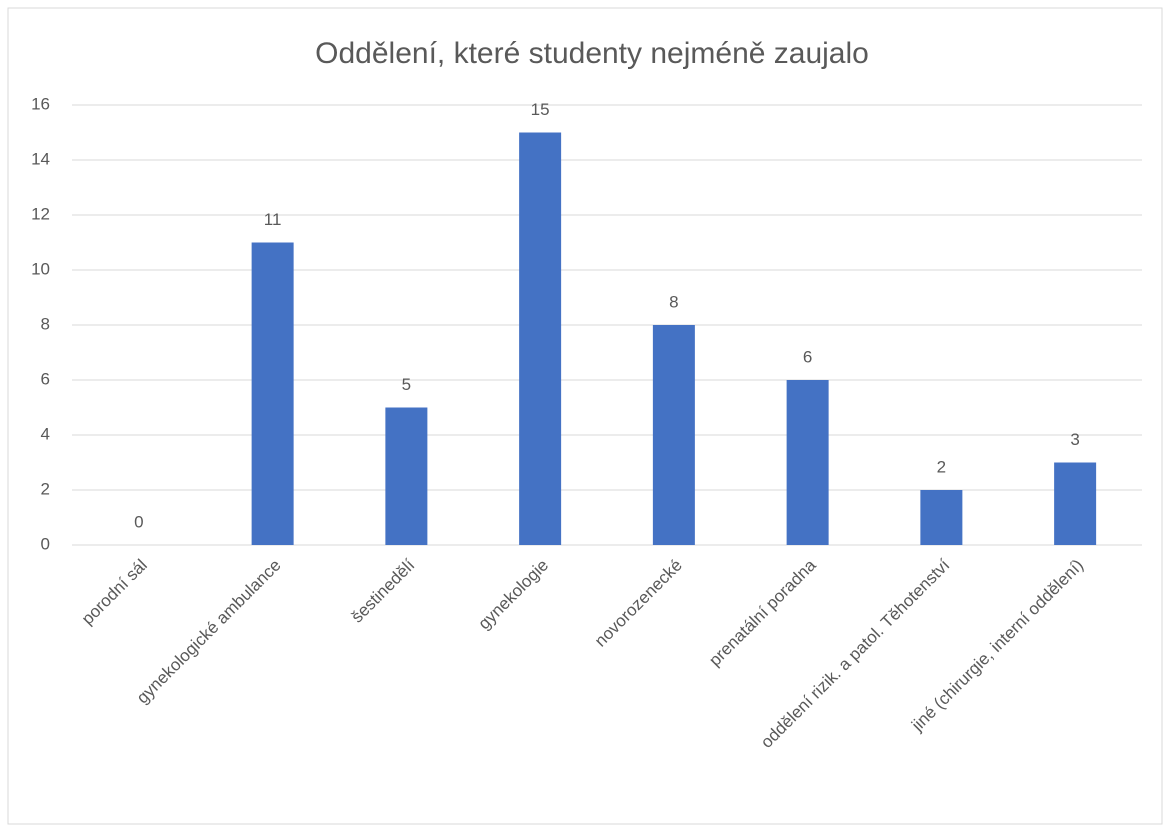  I want to click on y-tick-label: 16, so click(40, 103).